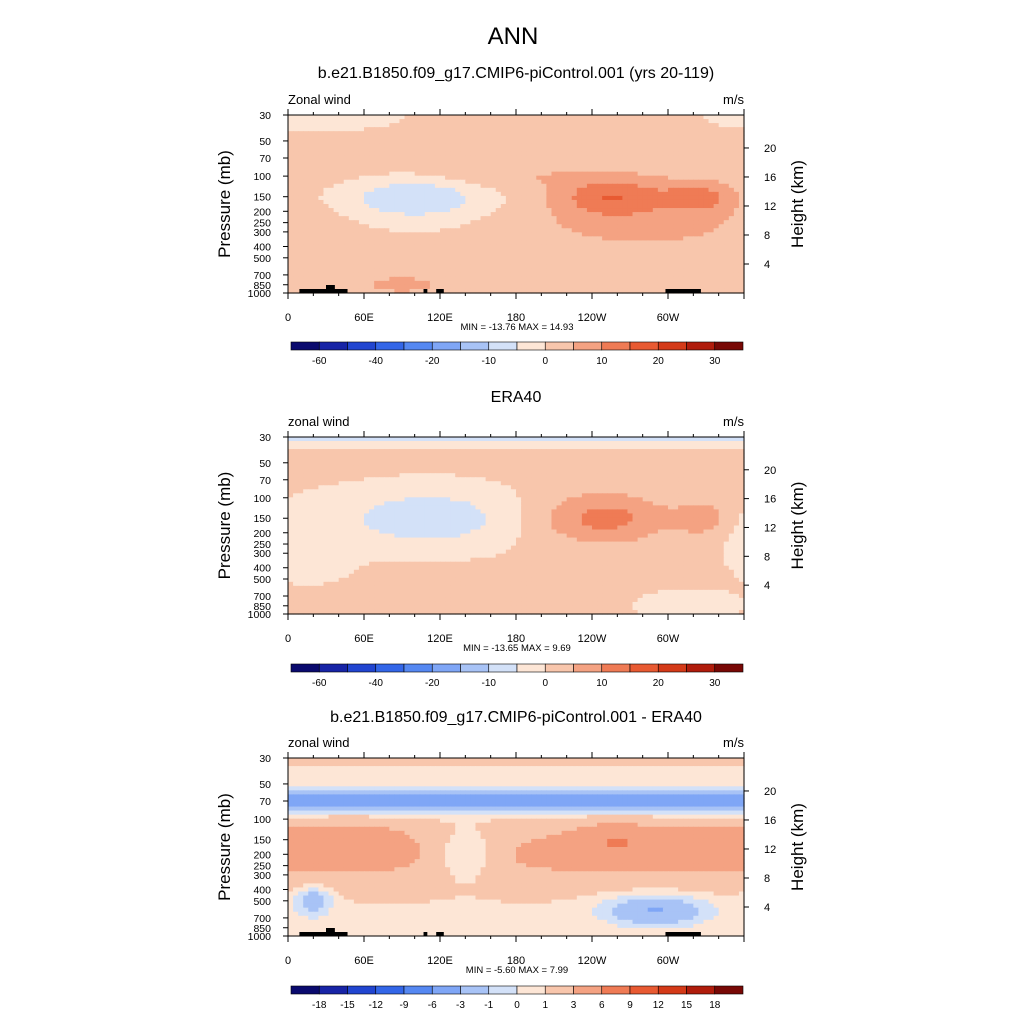 This screenshot has width=1024, height=1024. I want to click on lon-tick-label: 120E, so click(440, 318).